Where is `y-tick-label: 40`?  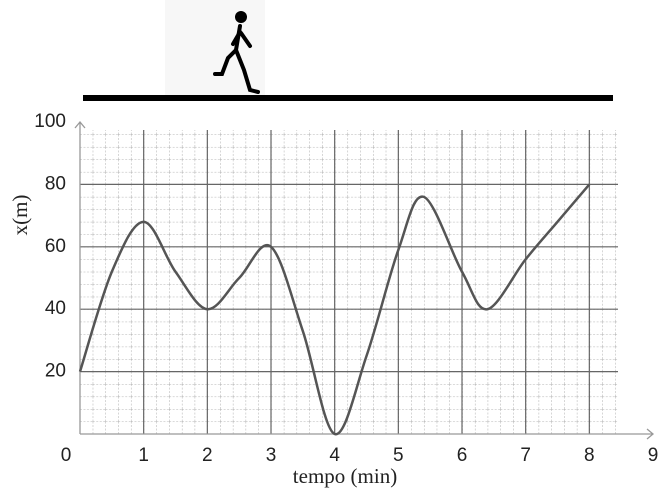 y-tick-label: 40 is located at coordinates (55, 308).